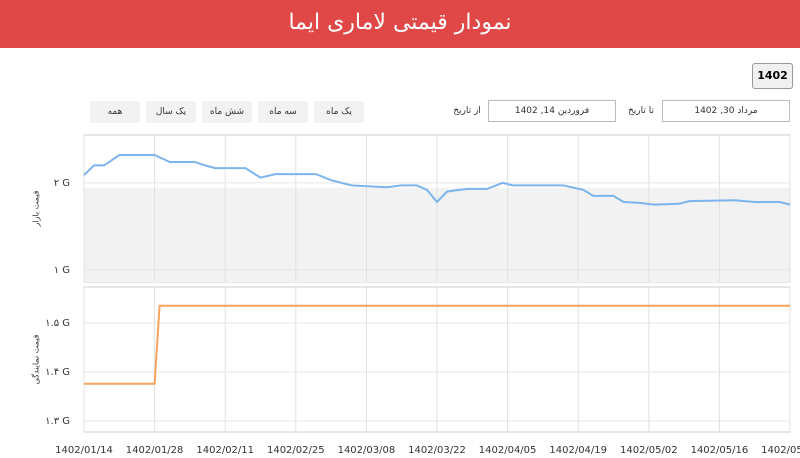 This screenshot has height=458, width=800. I want to click on y-tick-label: ۱.۵ G, so click(57, 323).